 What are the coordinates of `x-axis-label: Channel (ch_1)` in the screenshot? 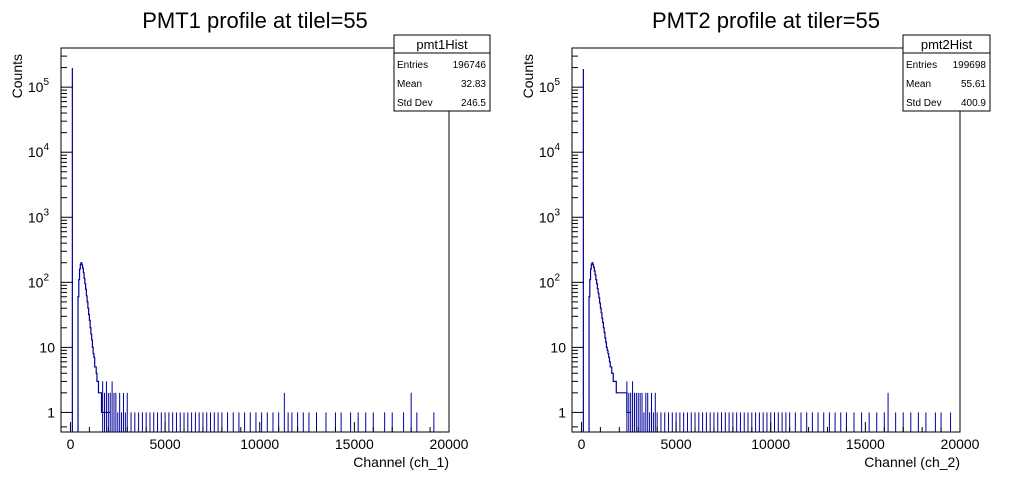 It's located at (401, 462).